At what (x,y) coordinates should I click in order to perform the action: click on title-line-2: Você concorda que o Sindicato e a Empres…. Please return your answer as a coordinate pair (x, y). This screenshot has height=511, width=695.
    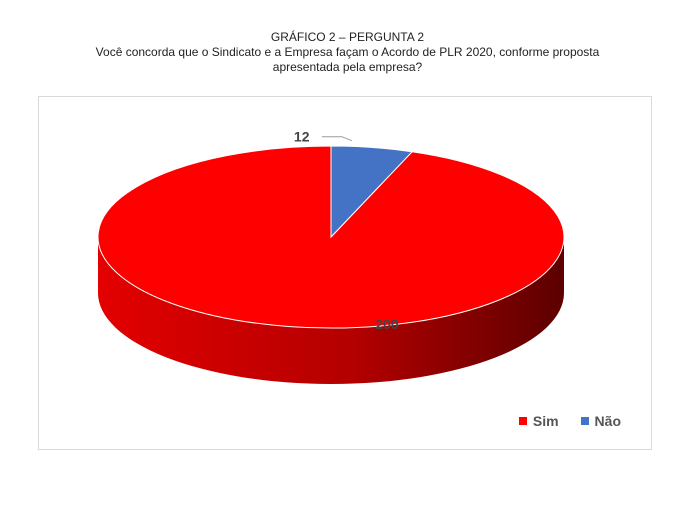
    Looking at the image, I should click on (347, 52).